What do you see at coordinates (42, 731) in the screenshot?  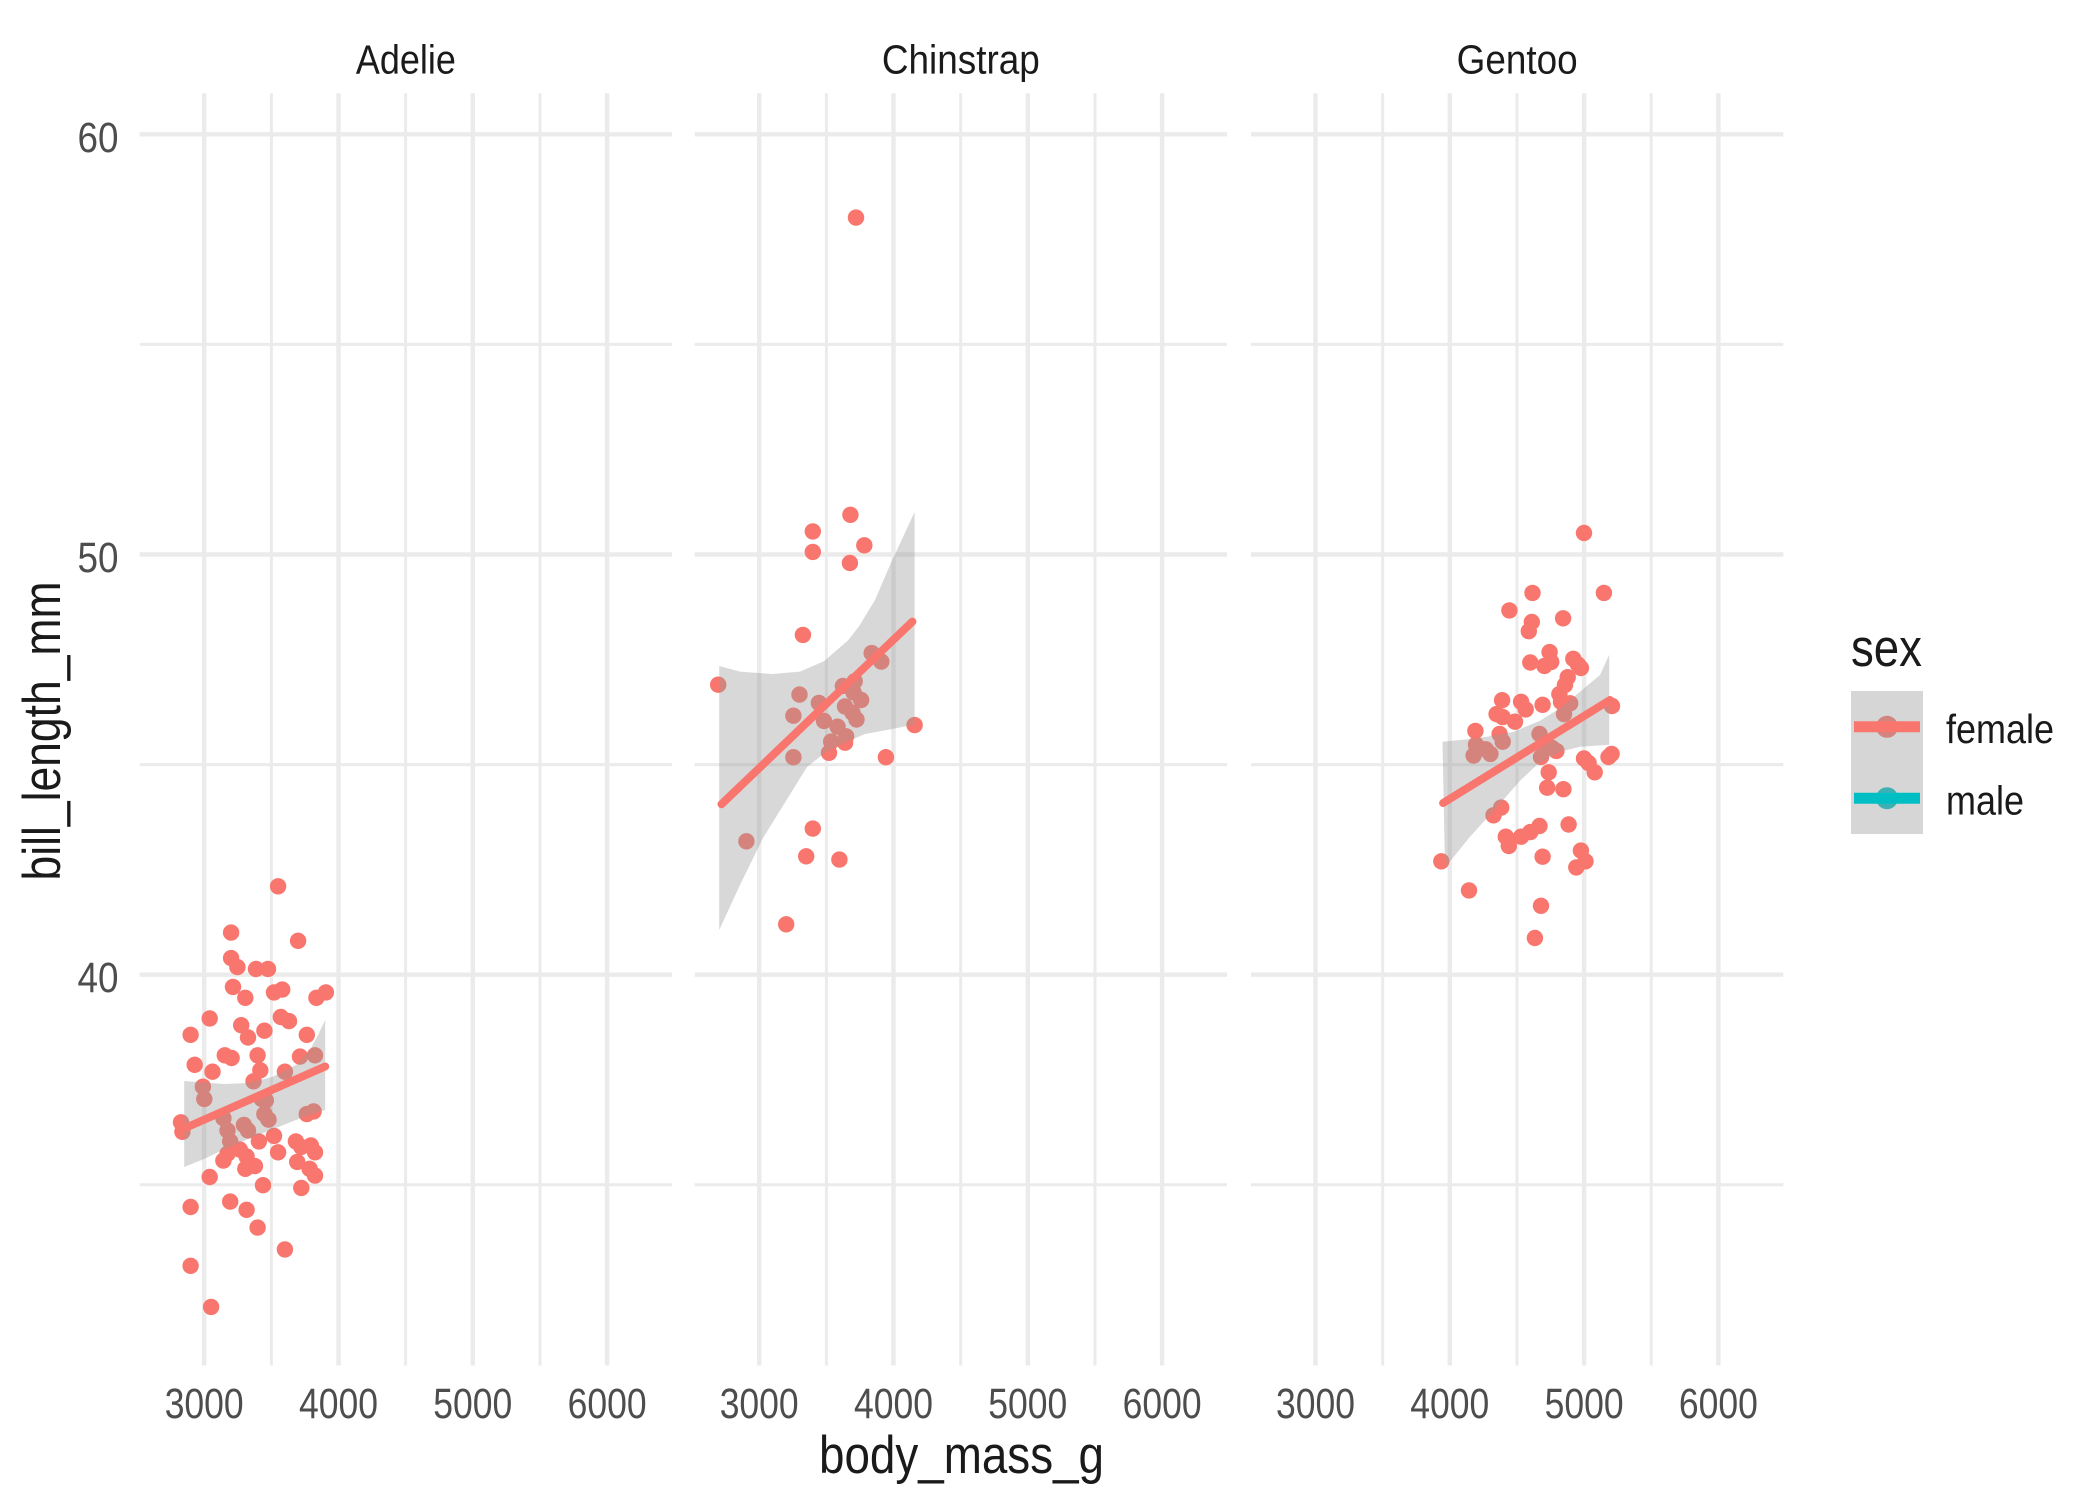 I see `svg-text: bill_length_mm` at bounding box center [42, 731].